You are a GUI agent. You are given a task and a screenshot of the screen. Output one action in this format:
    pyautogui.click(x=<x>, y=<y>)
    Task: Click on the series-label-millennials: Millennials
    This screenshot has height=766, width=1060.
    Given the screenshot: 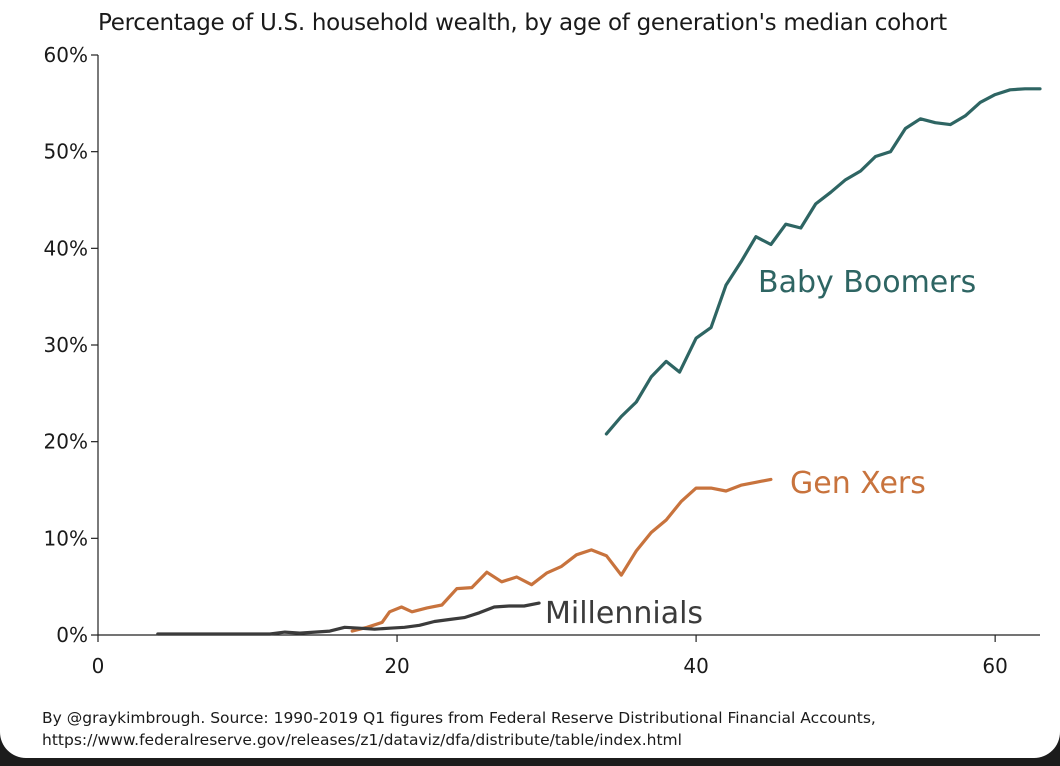 What is the action you would take?
    pyautogui.click(x=624, y=613)
    